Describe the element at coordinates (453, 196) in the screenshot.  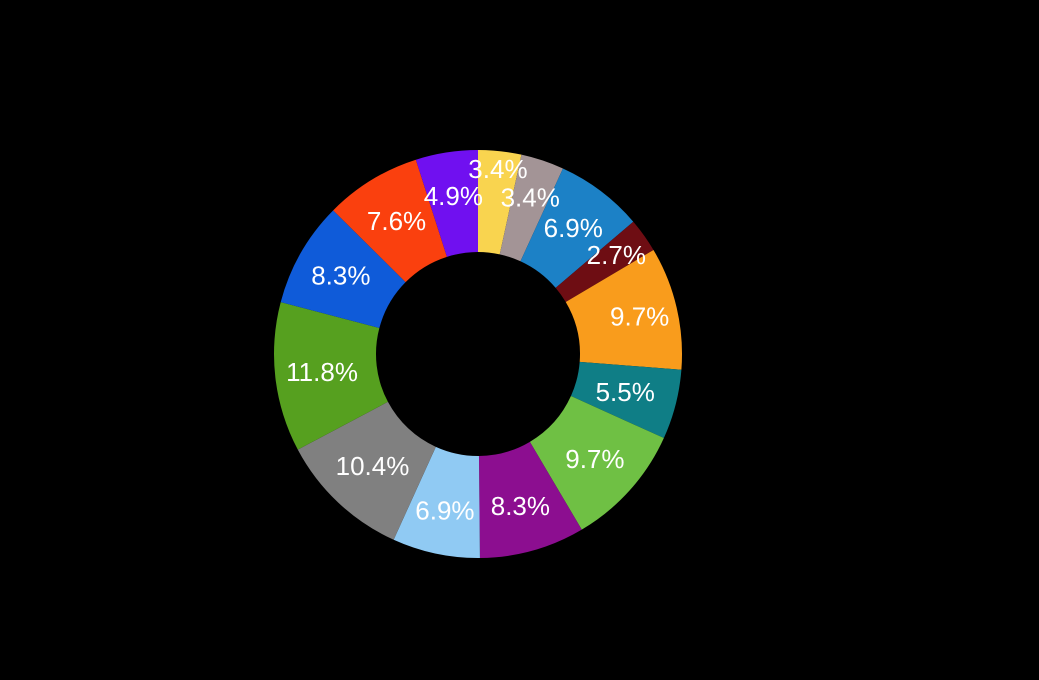
I see `segment-label-13: 4.9%` at that location.